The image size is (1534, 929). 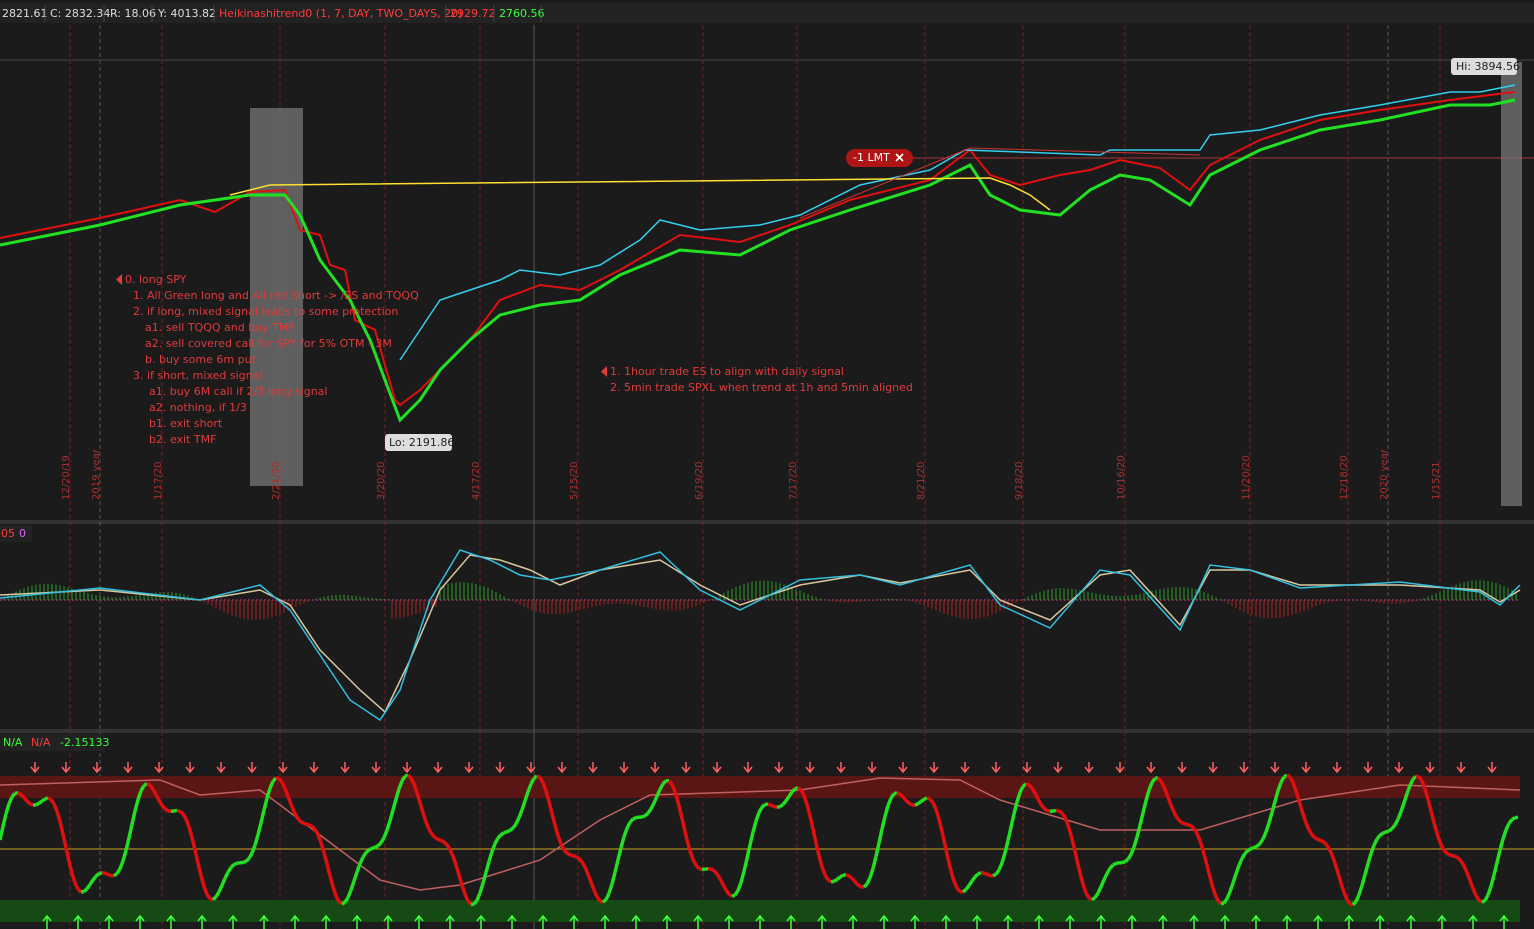 I want to click on hi-badge, so click(x=1484, y=66).